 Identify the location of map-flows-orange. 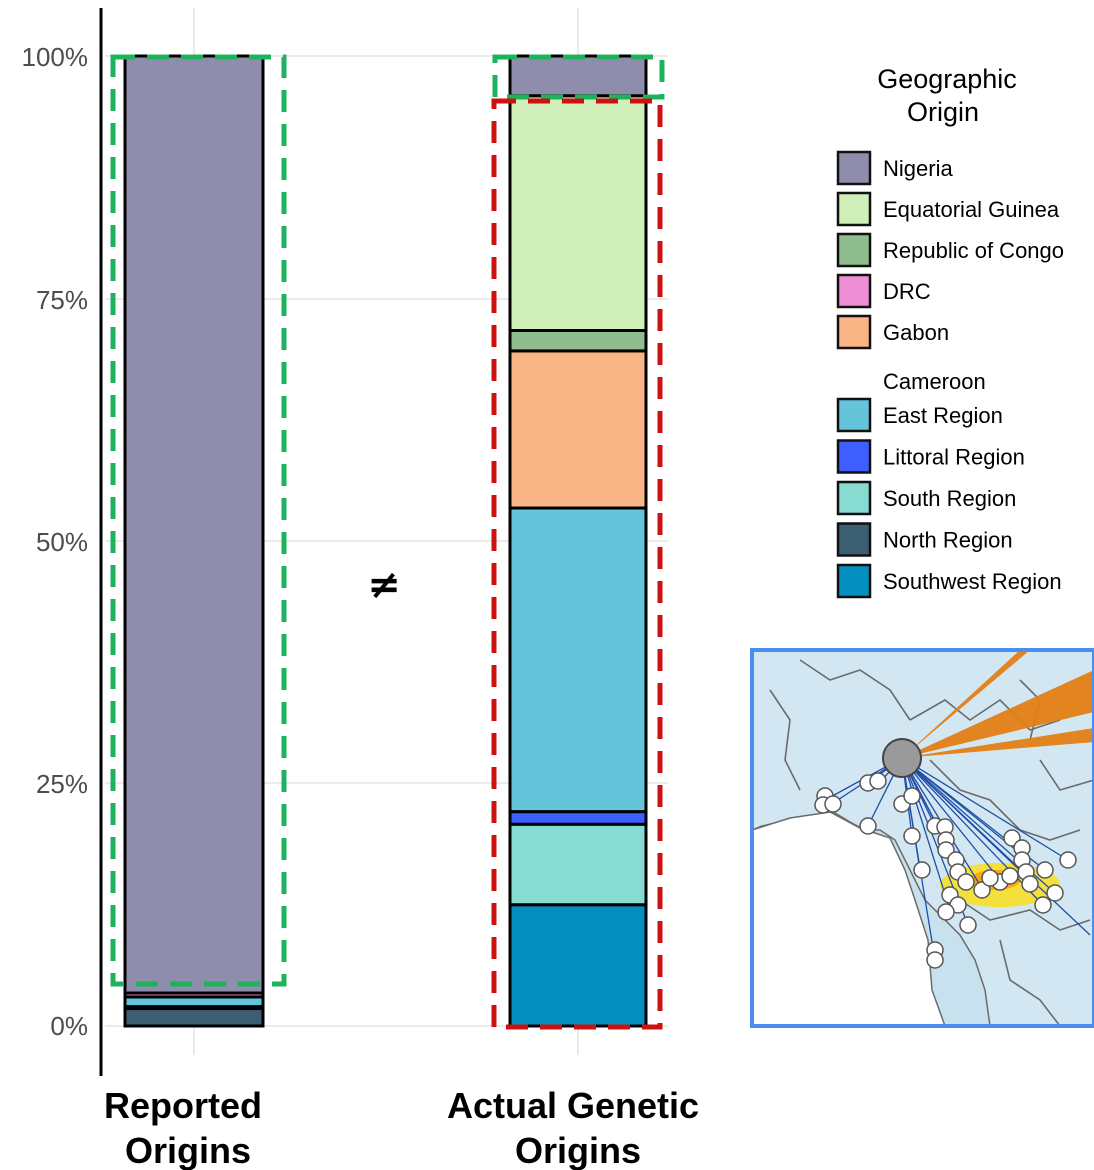
(998, 704).